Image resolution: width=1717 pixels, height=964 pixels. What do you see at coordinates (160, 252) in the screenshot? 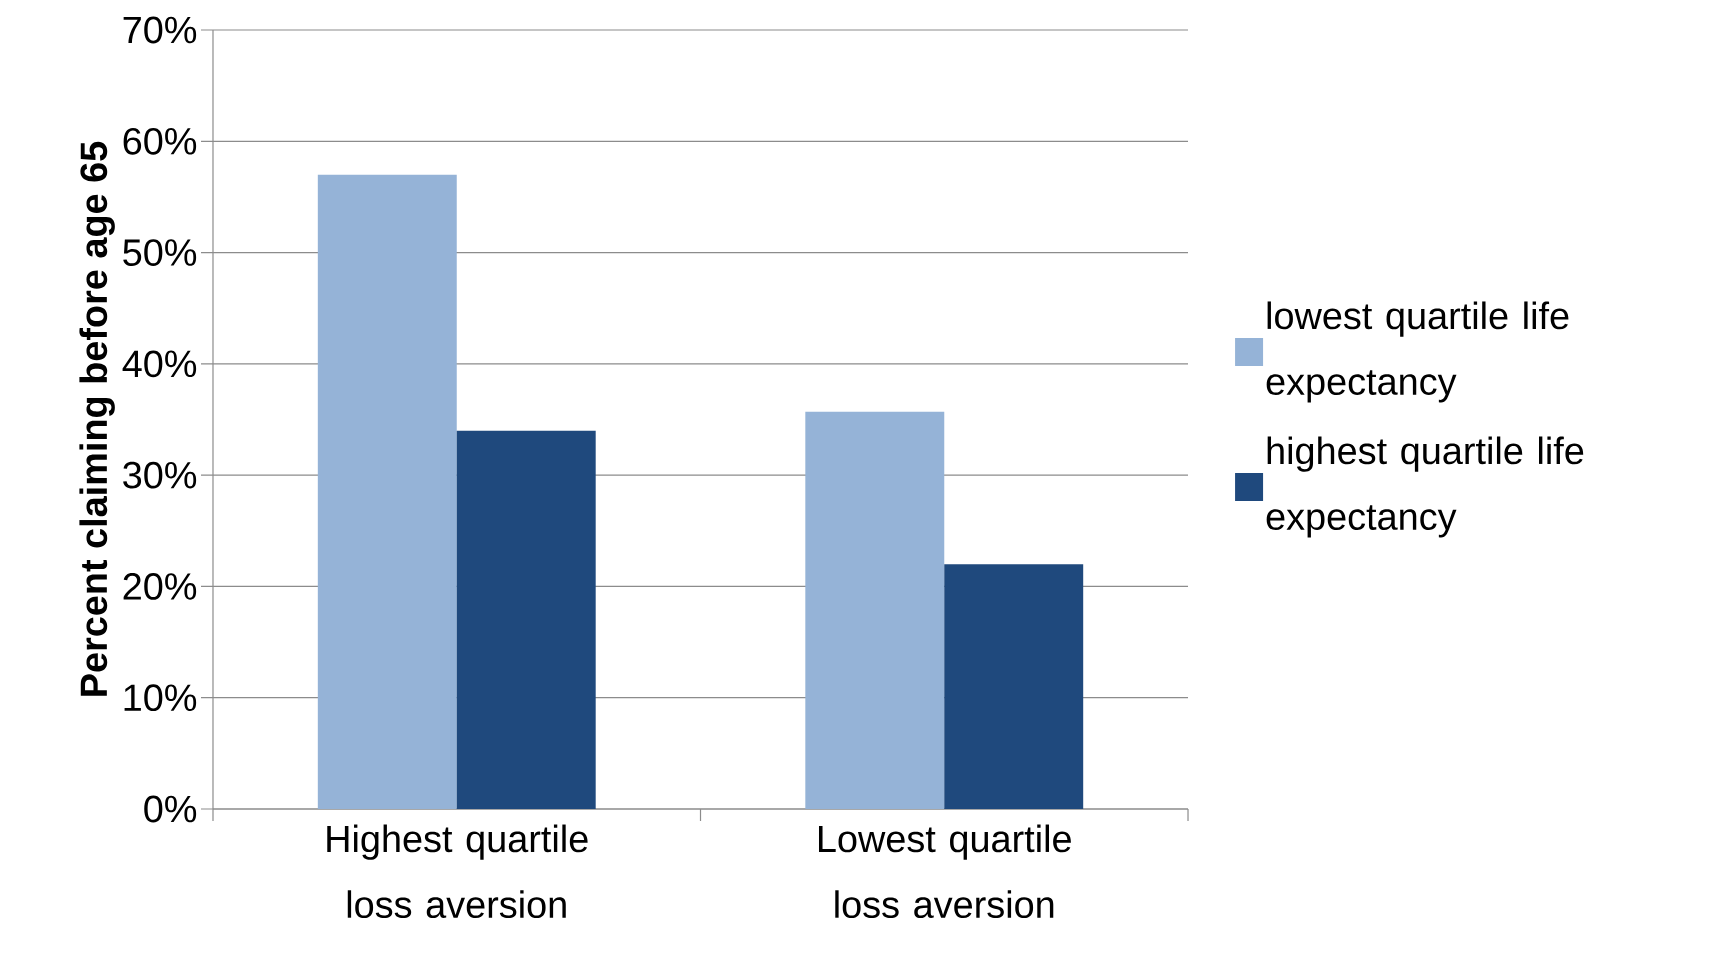
I see `y-tick-label: 50%` at bounding box center [160, 252].